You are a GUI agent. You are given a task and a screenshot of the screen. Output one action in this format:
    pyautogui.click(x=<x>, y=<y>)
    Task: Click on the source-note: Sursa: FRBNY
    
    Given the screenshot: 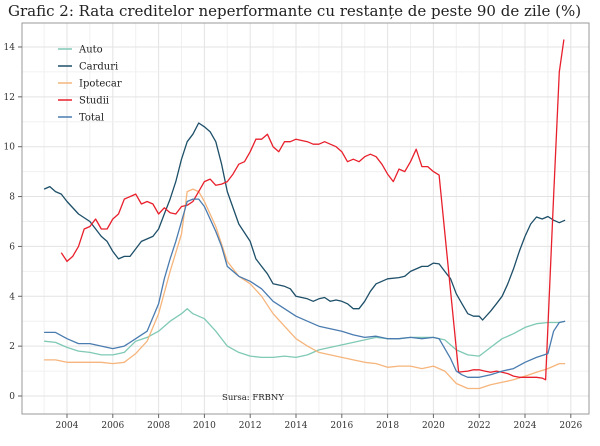 What is the action you would take?
    pyautogui.click(x=253, y=398)
    